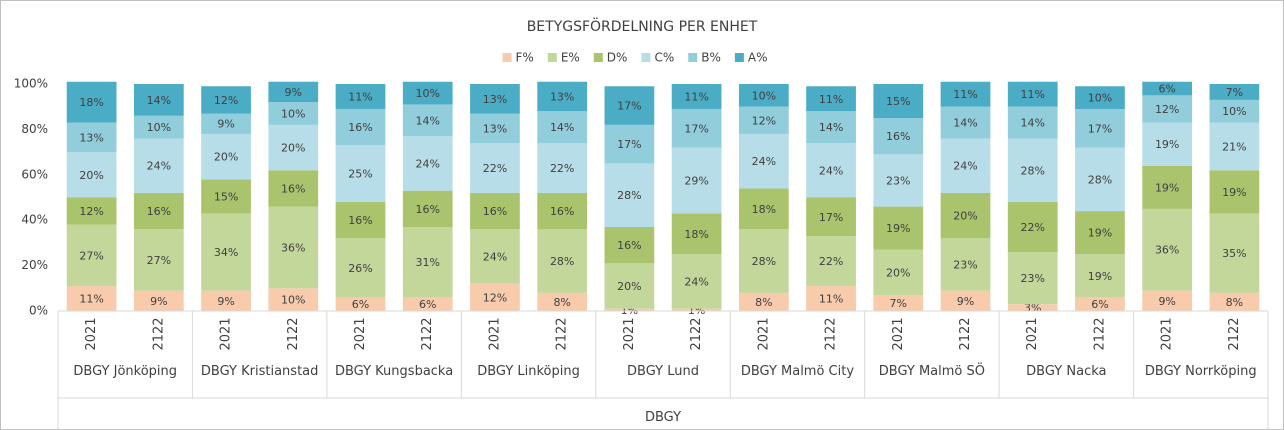  Describe the element at coordinates (525, 58) in the screenshot. I see `legend-label: F%` at that location.